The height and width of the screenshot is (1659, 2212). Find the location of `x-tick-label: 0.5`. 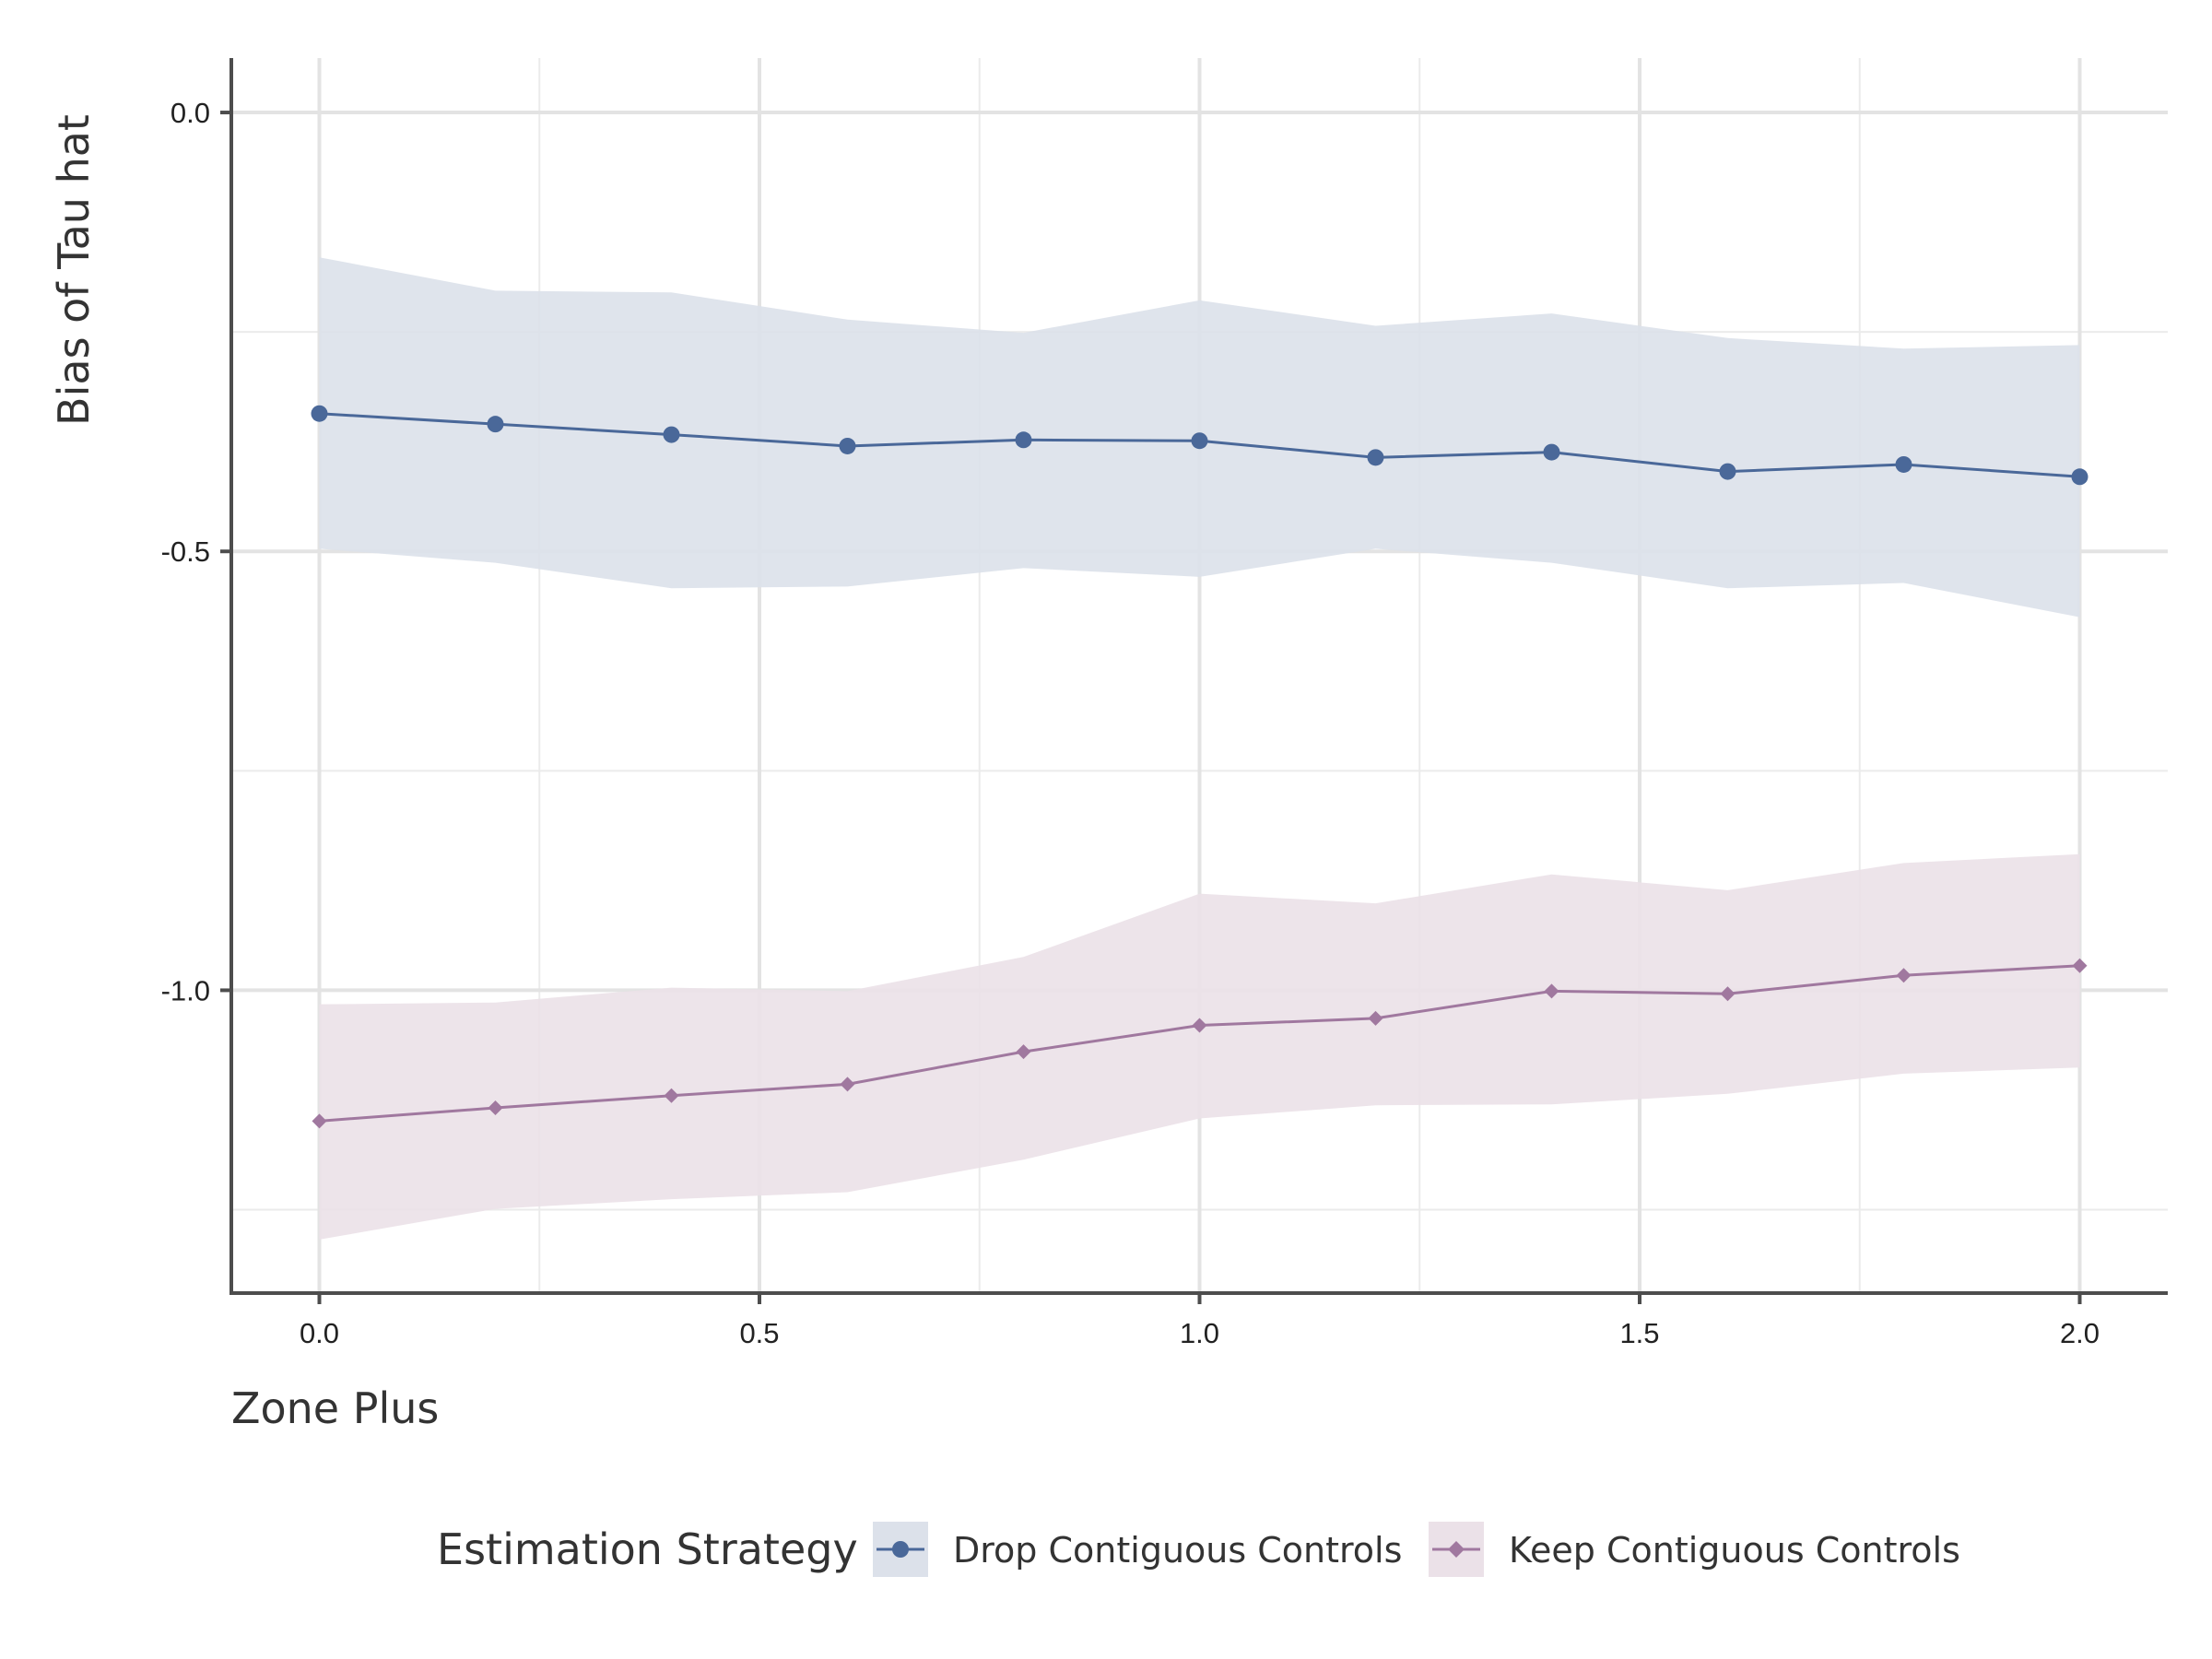

x-tick-label: 0.5 is located at coordinates (759, 1333).